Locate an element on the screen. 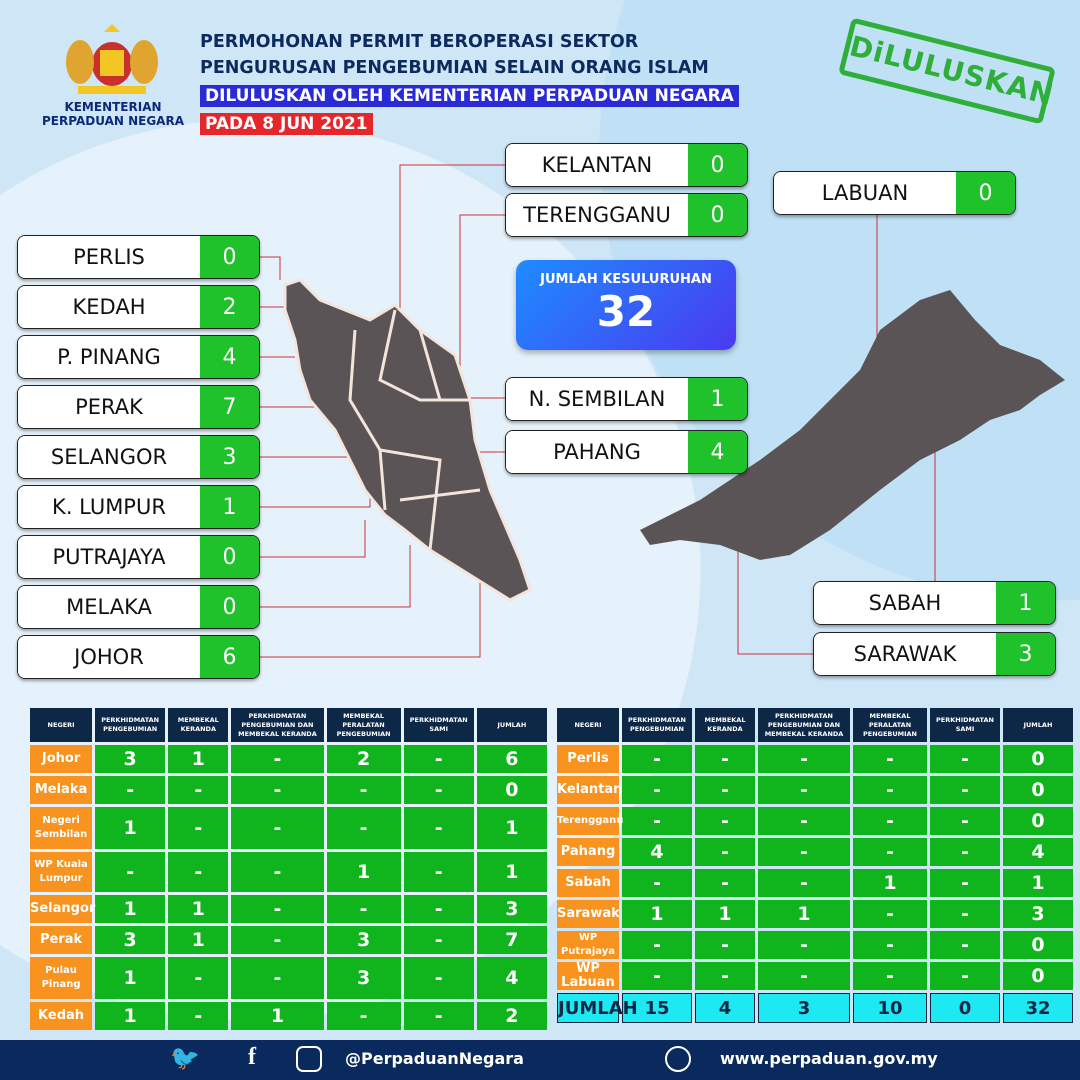 This screenshot has height=1080, width=1080. table-row: Perlis - - - - -0 is located at coordinates (815, 759).